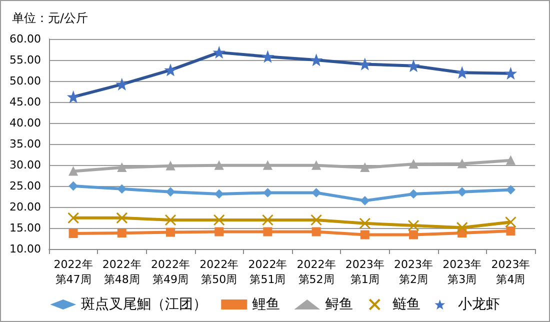  I want to click on x-tick-label: 2023年第1周, so click(364, 272).